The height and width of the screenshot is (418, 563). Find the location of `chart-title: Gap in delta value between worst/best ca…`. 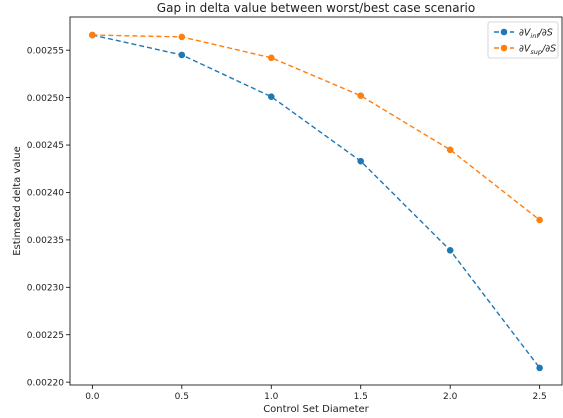

chart-title: Gap in delta value between worst/best ca… is located at coordinates (316, 8).